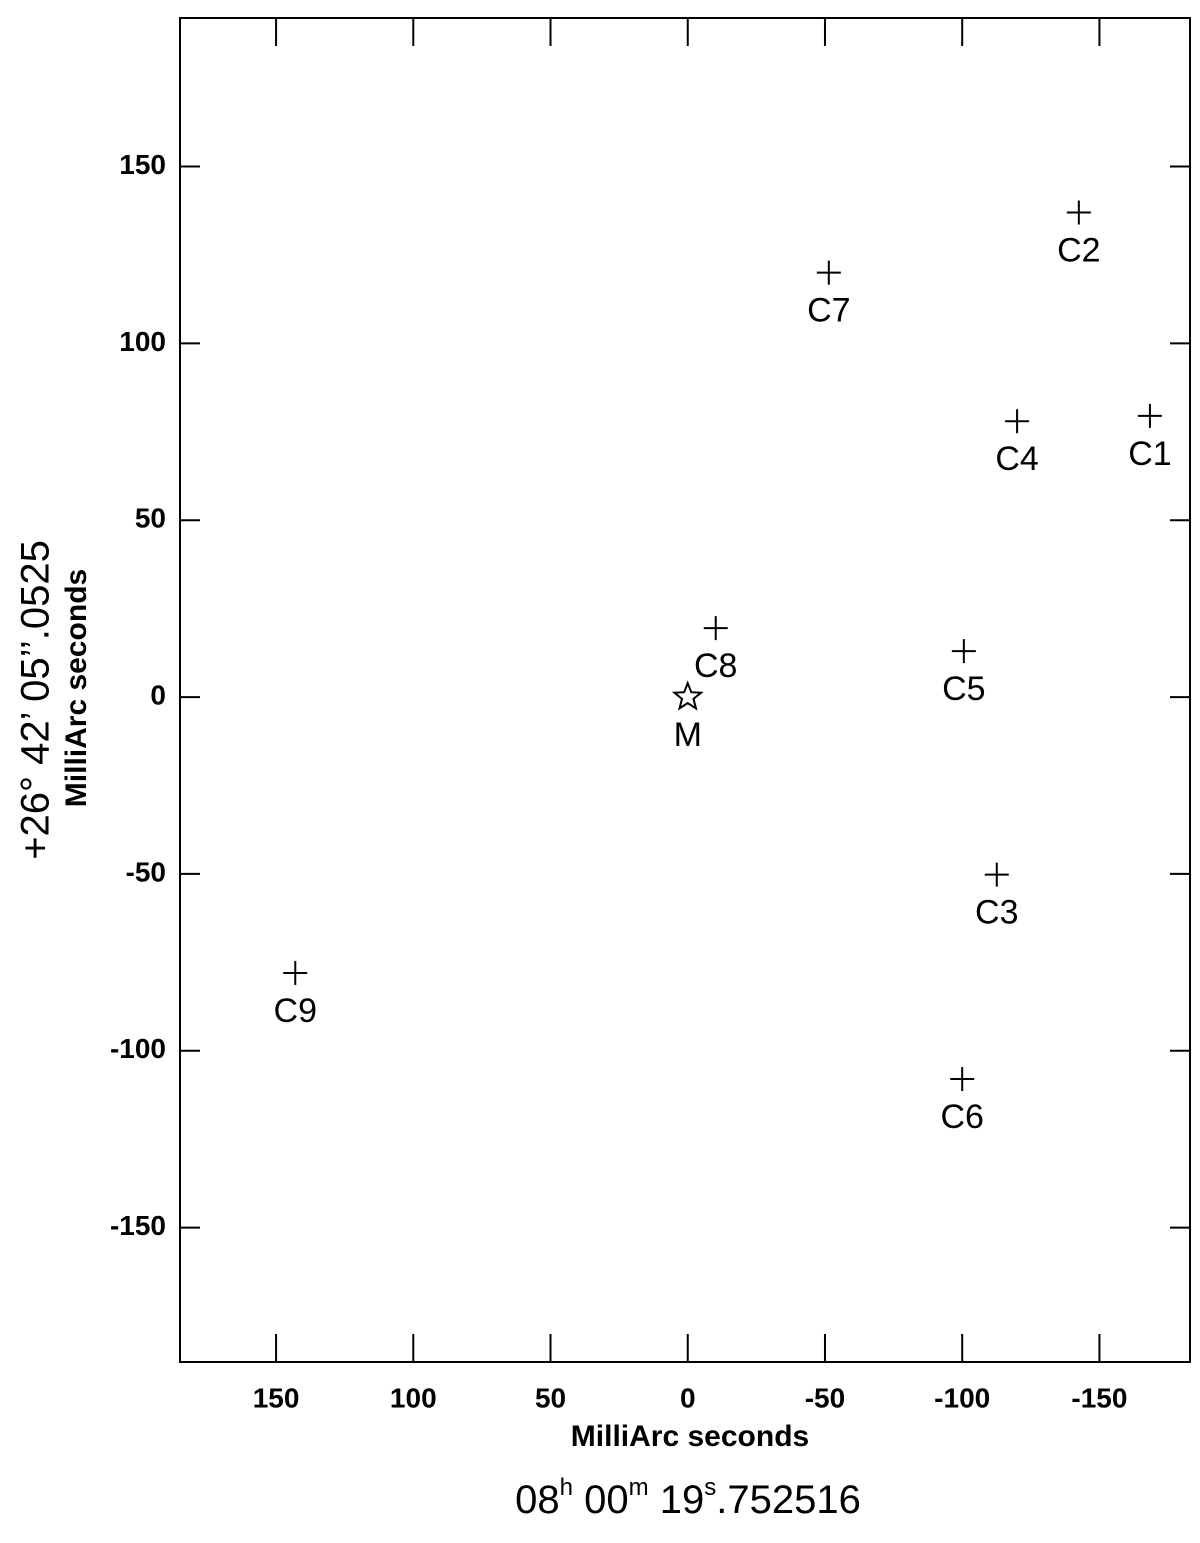 This screenshot has height=1543, width=1200. Describe the element at coordinates (566, 1487) in the screenshot. I see `x-reference-unit: h` at that location.